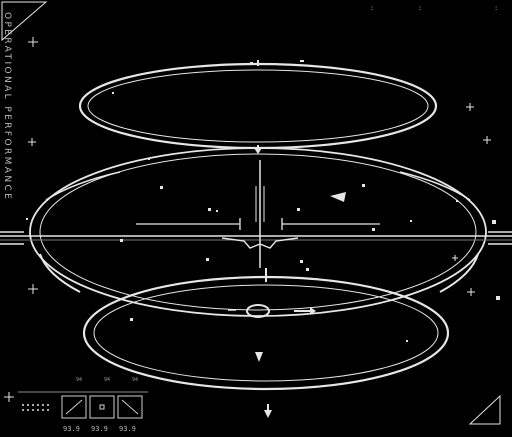  What do you see at coordinates (12, 238) in the screenshot?
I see `horizon-bracket-left` at bounding box center [12, 238].